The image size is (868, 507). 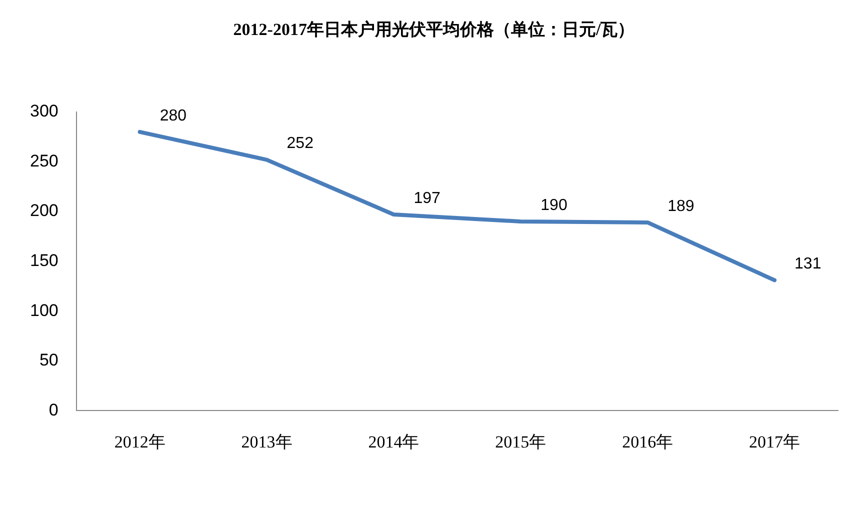 I want to click on data-label: 190, so click(x=554, y=205).